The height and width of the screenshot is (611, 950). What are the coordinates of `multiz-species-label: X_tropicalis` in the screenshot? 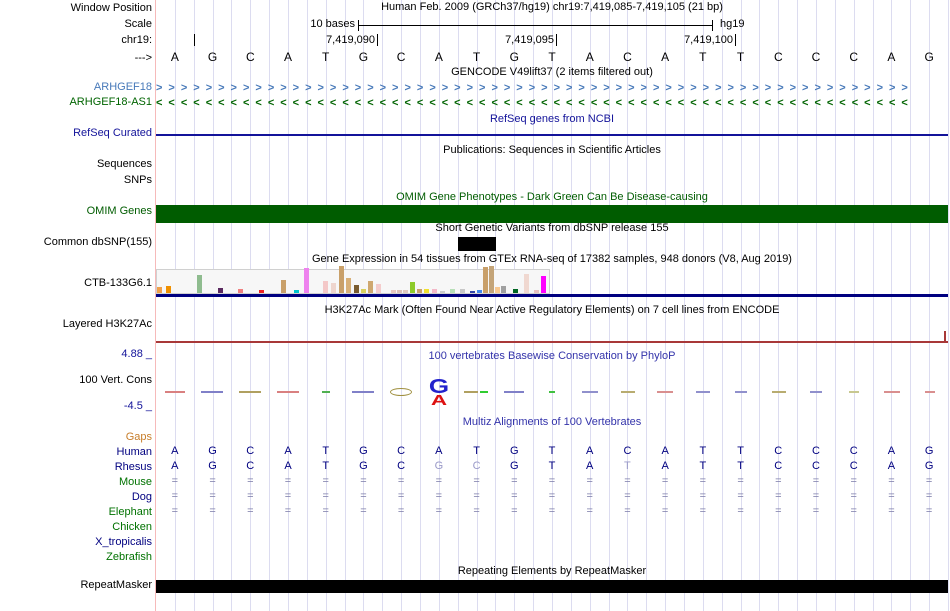 It's located at (123, 542).